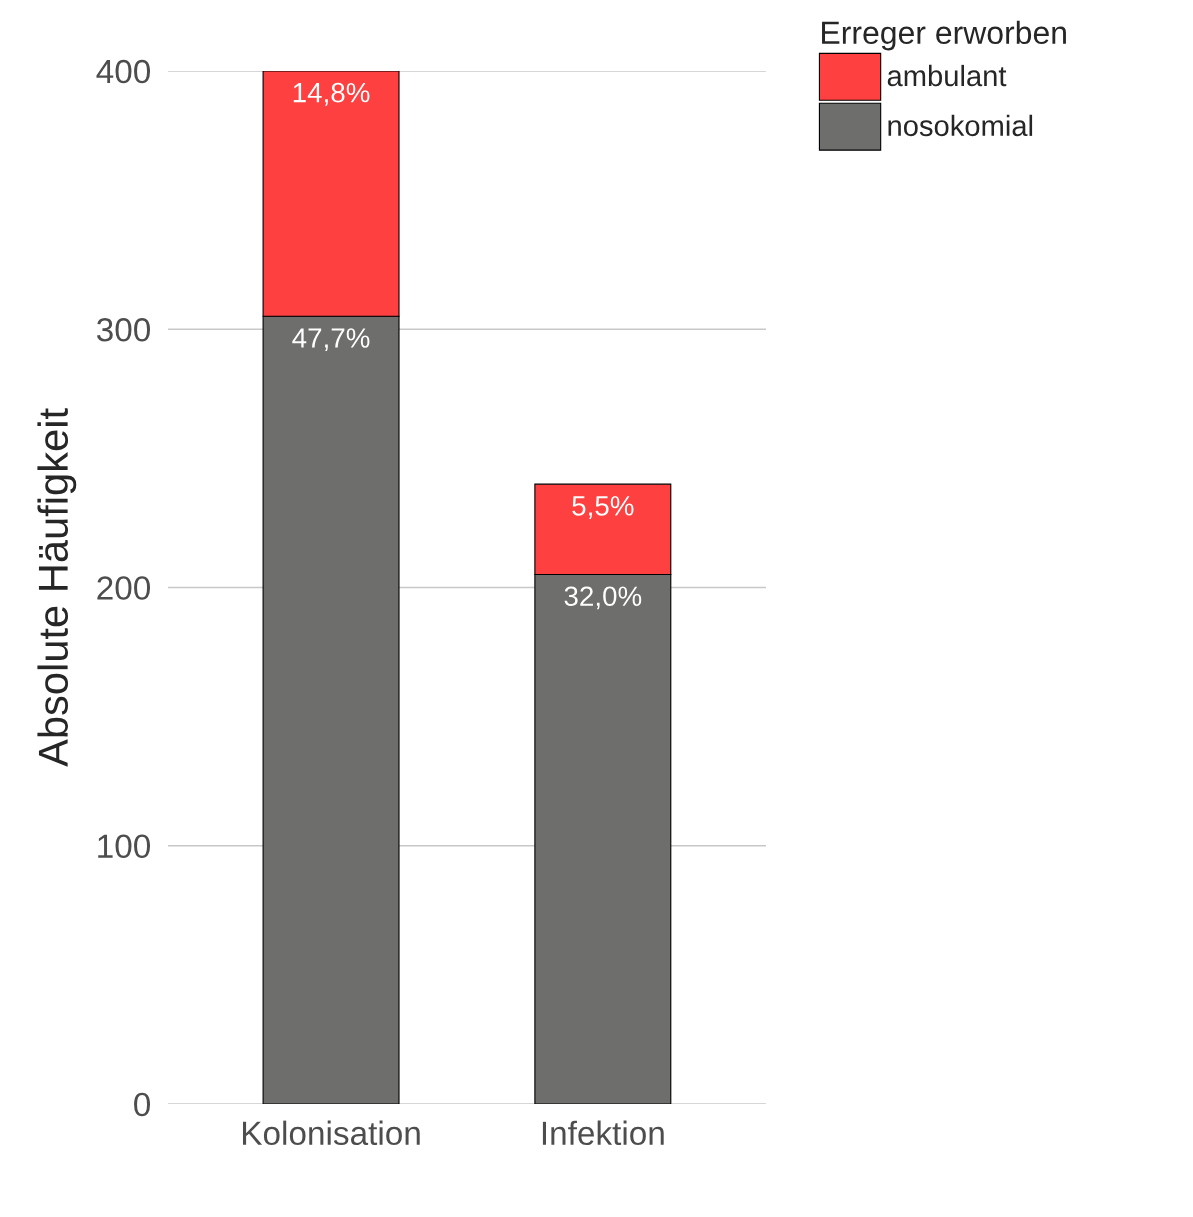 This screenshot has height=1217, width=1193. I want to click on y-tick-label: 0, so click(142, 1104).